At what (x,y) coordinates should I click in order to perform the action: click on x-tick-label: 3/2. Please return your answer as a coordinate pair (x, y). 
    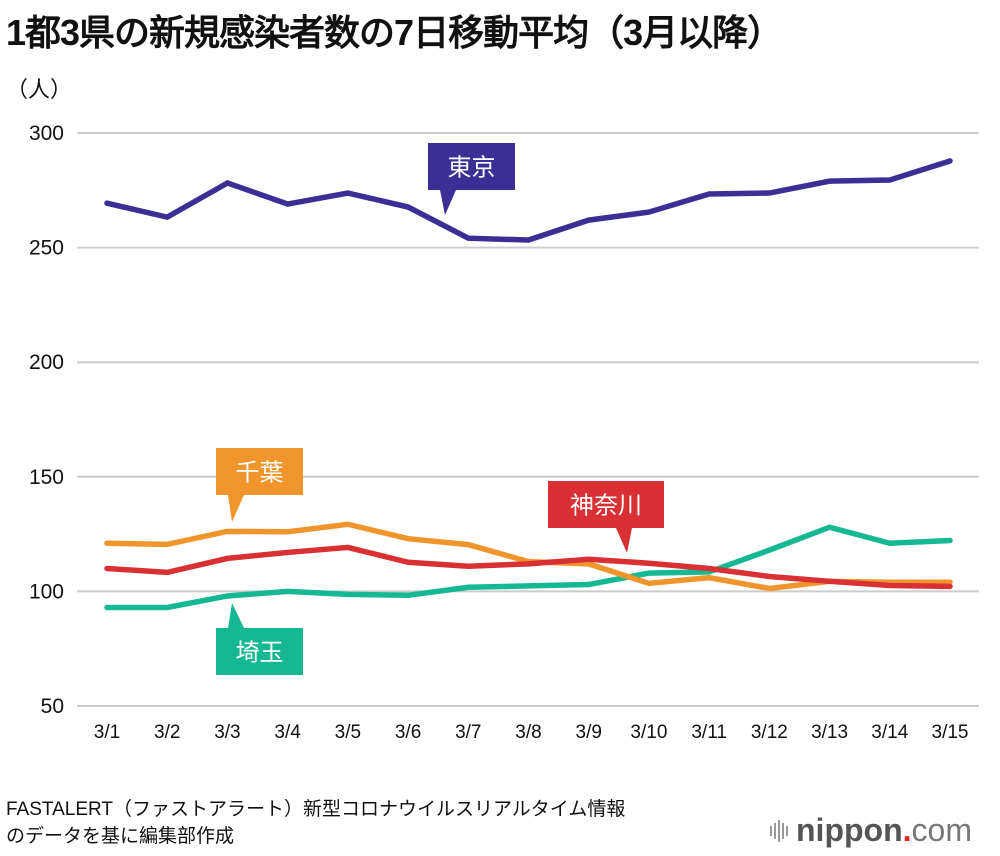
    Looking at the image, I should click on (167, 732).